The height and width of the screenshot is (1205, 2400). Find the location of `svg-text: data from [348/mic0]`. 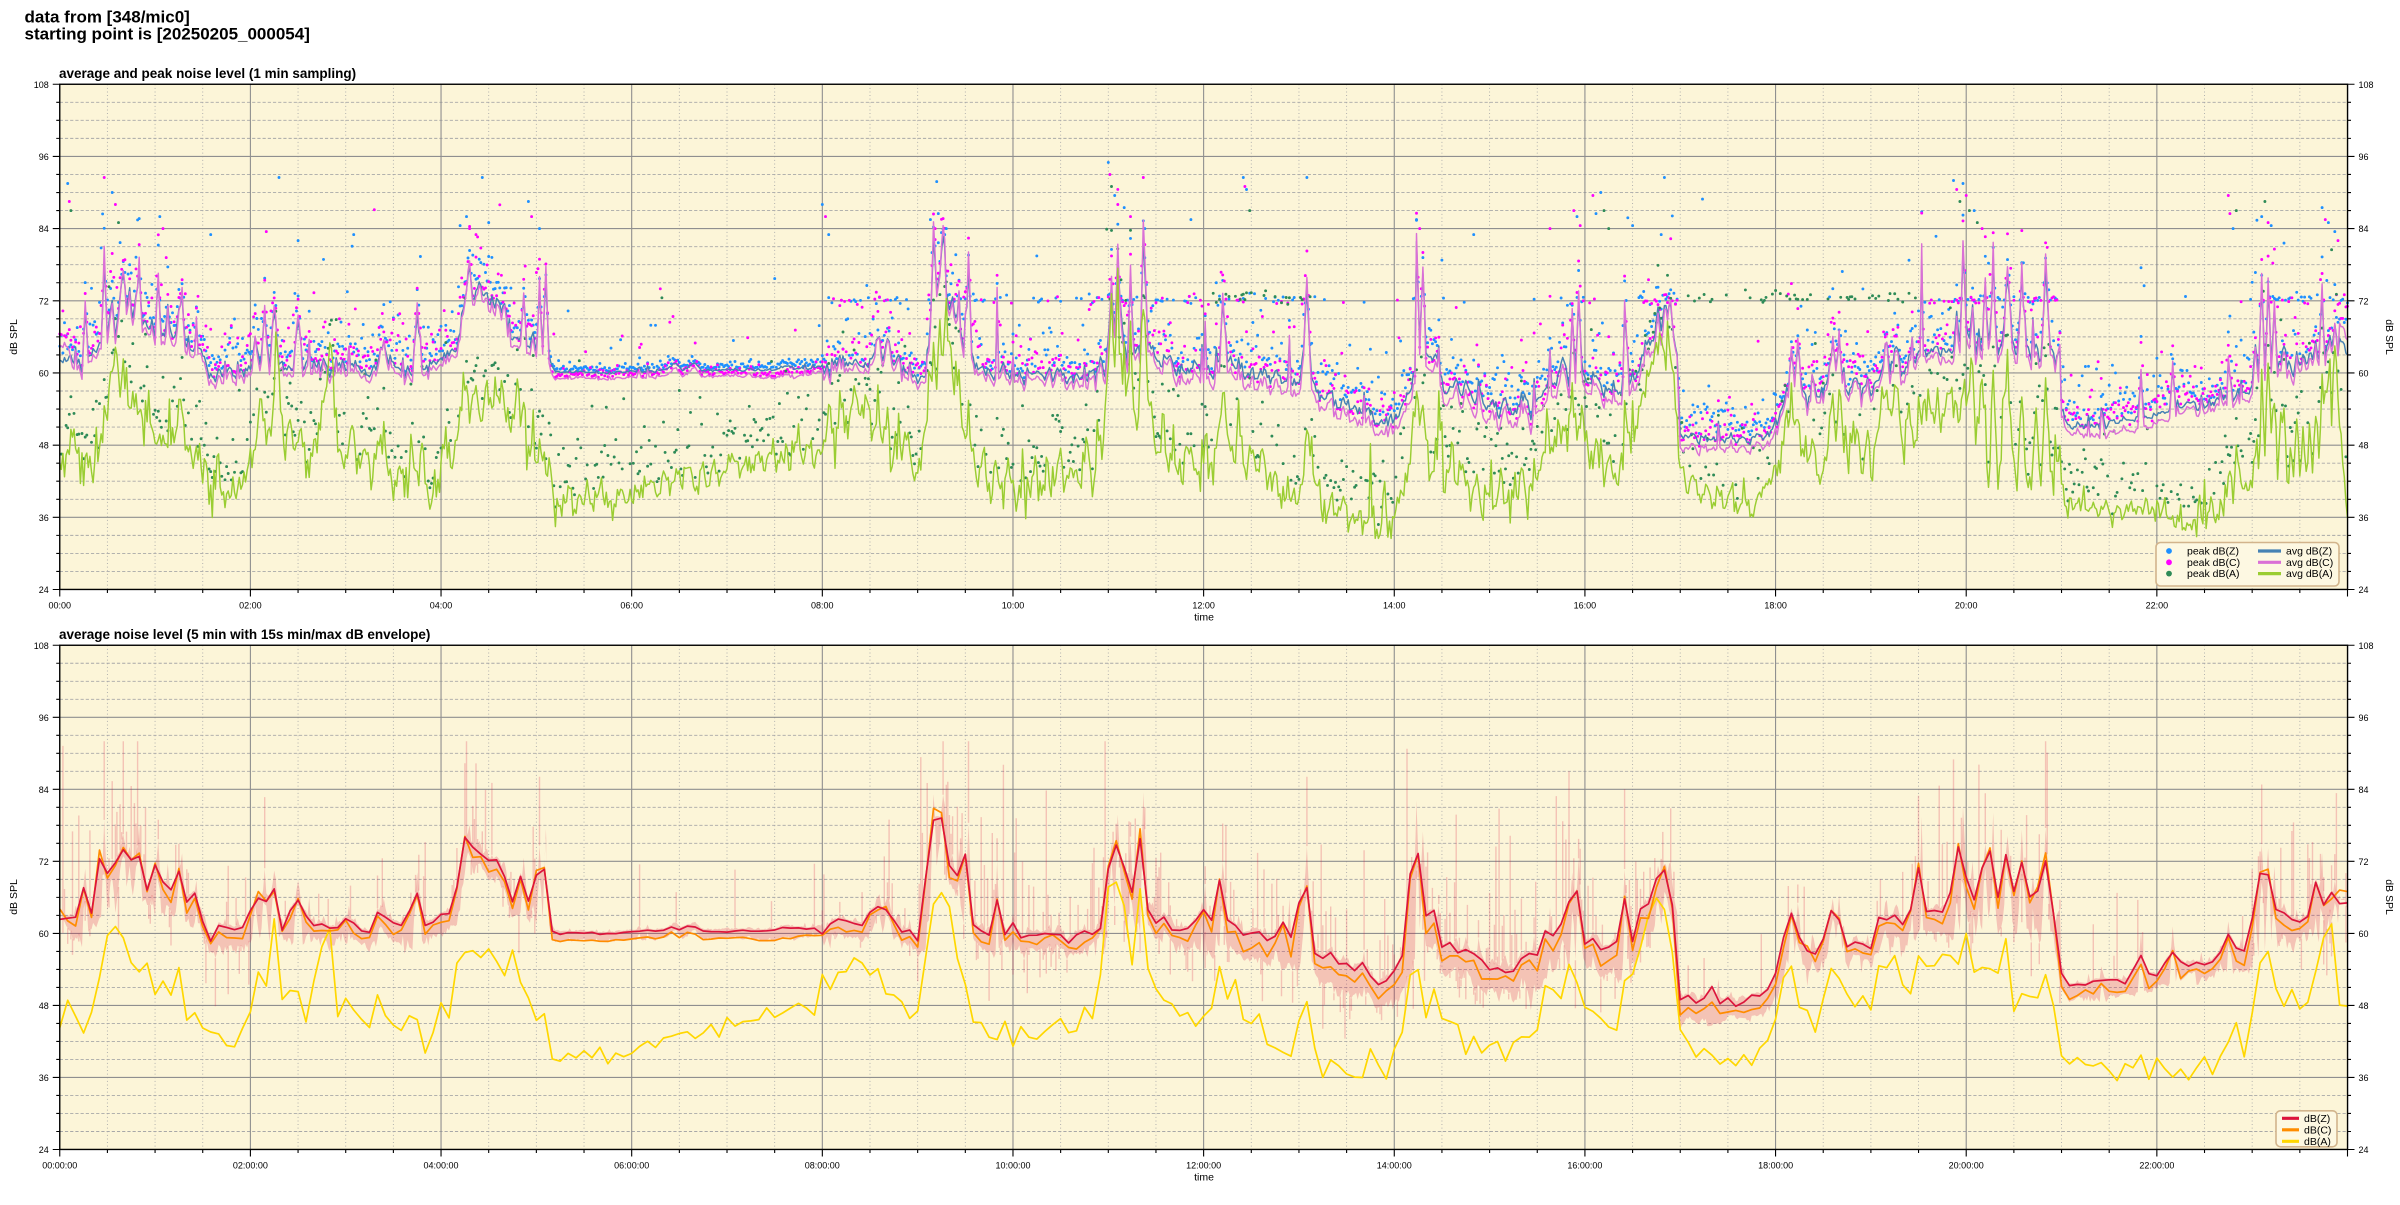

svg-text: data from [348/mic0] is located at coordinates (107, 17).